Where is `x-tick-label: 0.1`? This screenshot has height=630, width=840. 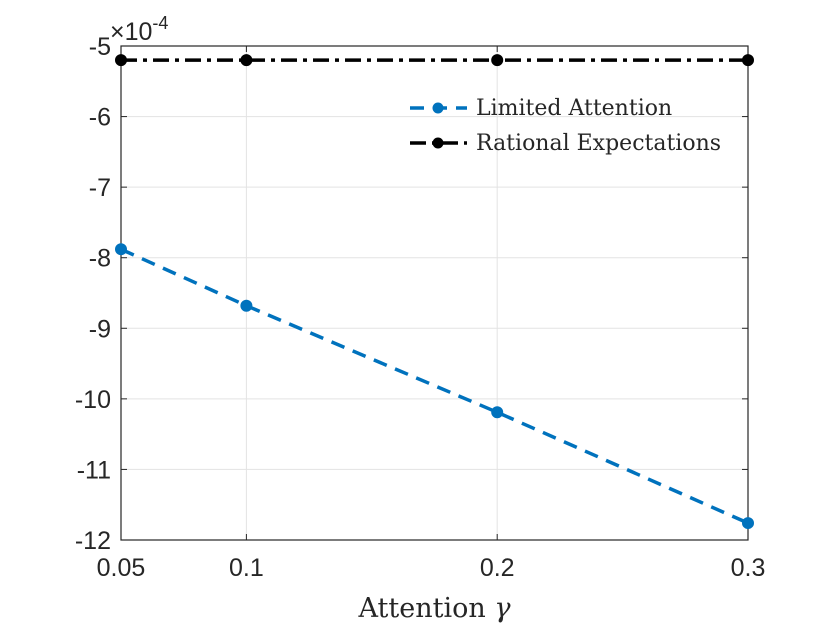 x-tick-label: 0.1 is located at coordinates (246, 568).